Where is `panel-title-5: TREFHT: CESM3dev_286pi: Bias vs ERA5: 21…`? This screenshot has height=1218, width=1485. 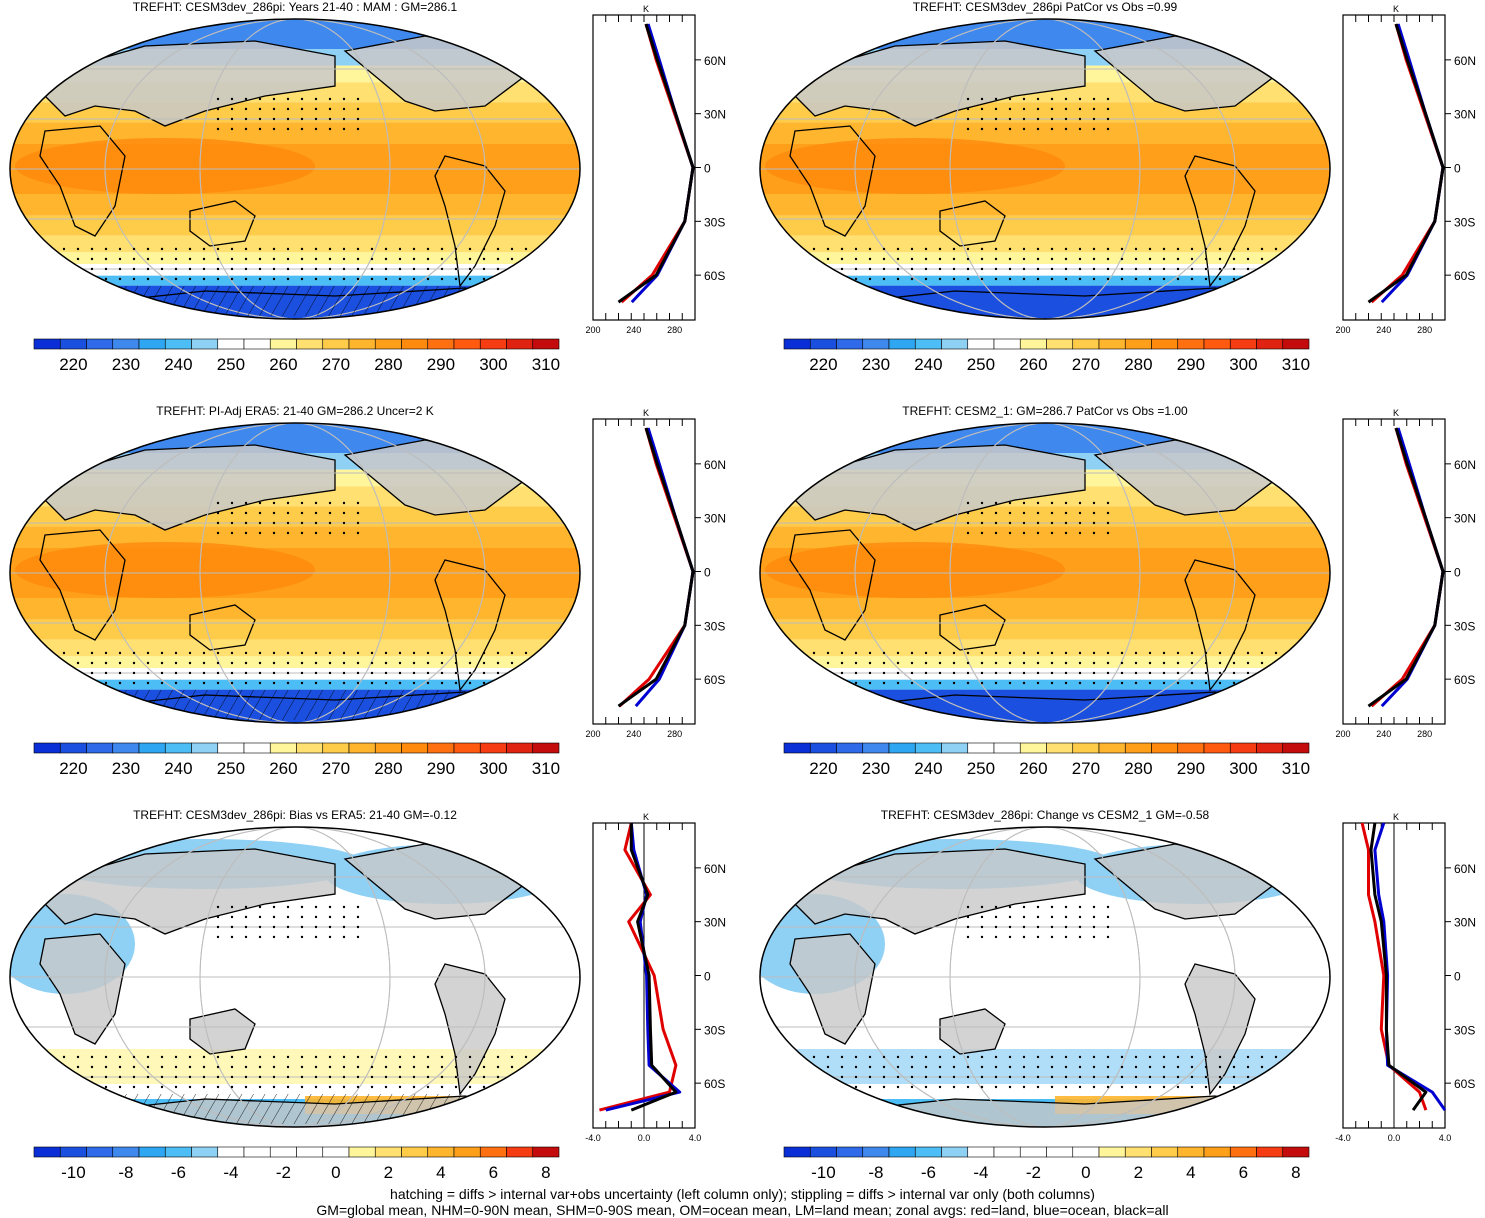 panel-title-5: TREFHT: CESM3dev_286pi: Bias vs ERA5: 21… is located at coordinates (295, 815).